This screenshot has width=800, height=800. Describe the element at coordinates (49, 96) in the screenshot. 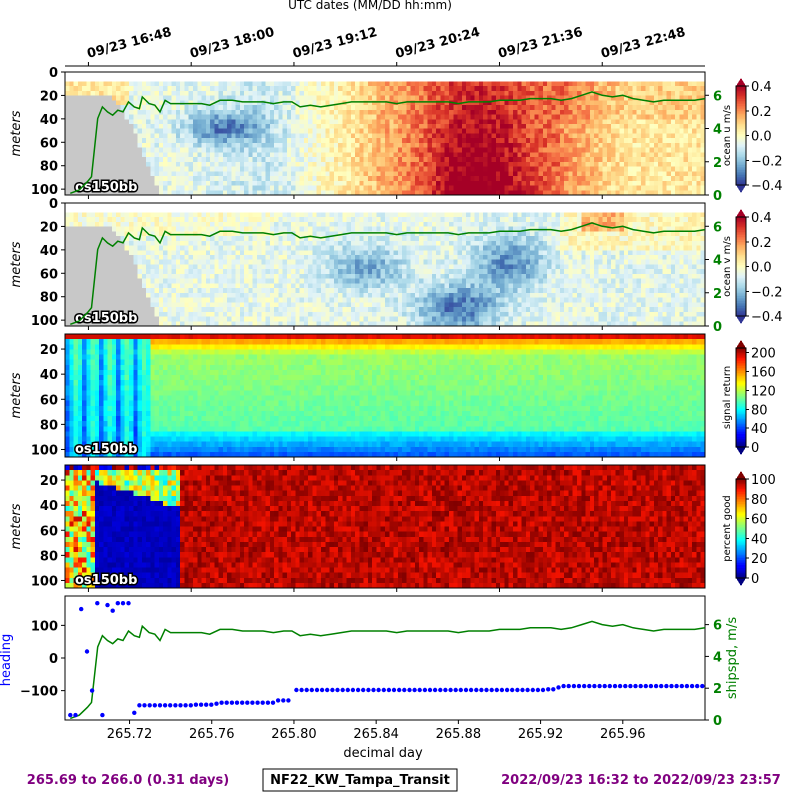

I see `y-tick-label: 20` at that location.